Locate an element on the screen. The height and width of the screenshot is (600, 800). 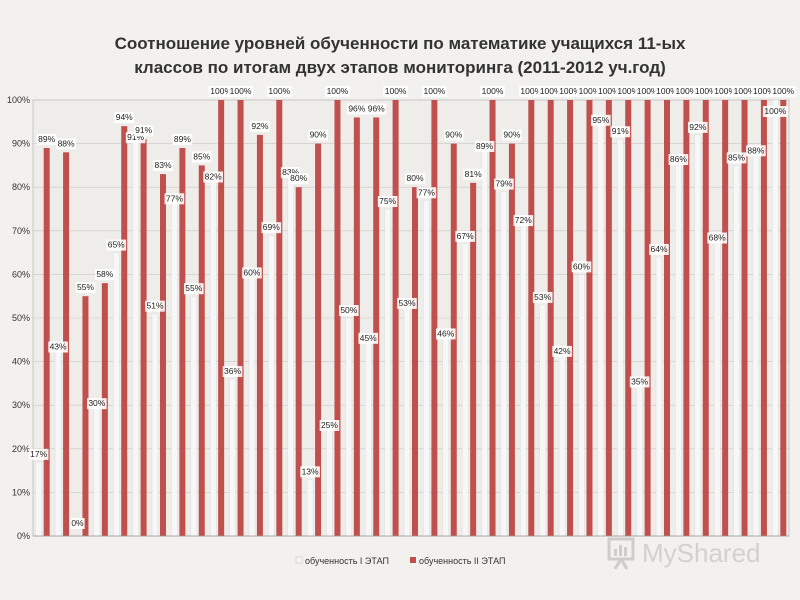
data-label-series-1: 65% is located at coordinates (116, 245).